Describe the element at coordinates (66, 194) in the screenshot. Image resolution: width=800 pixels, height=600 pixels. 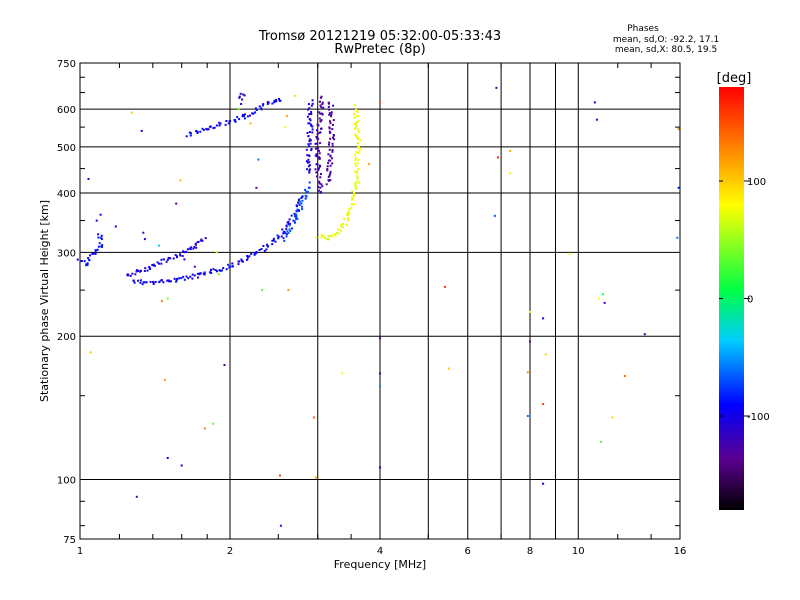
I see `y-tick-label: 400` at that location.